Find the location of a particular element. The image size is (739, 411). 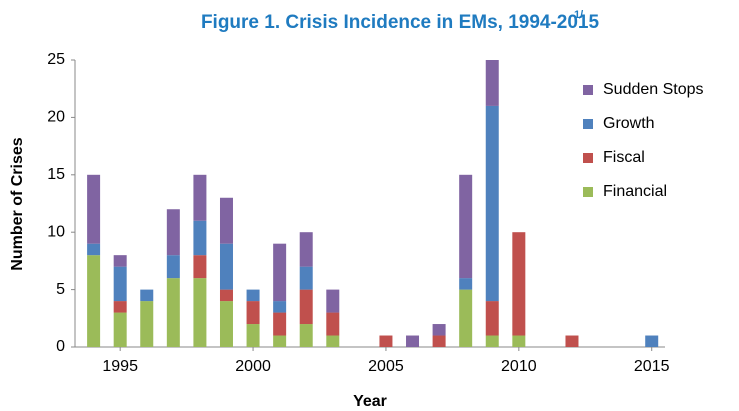

legend-label: Fiscal is located at coordinates (624, 157).